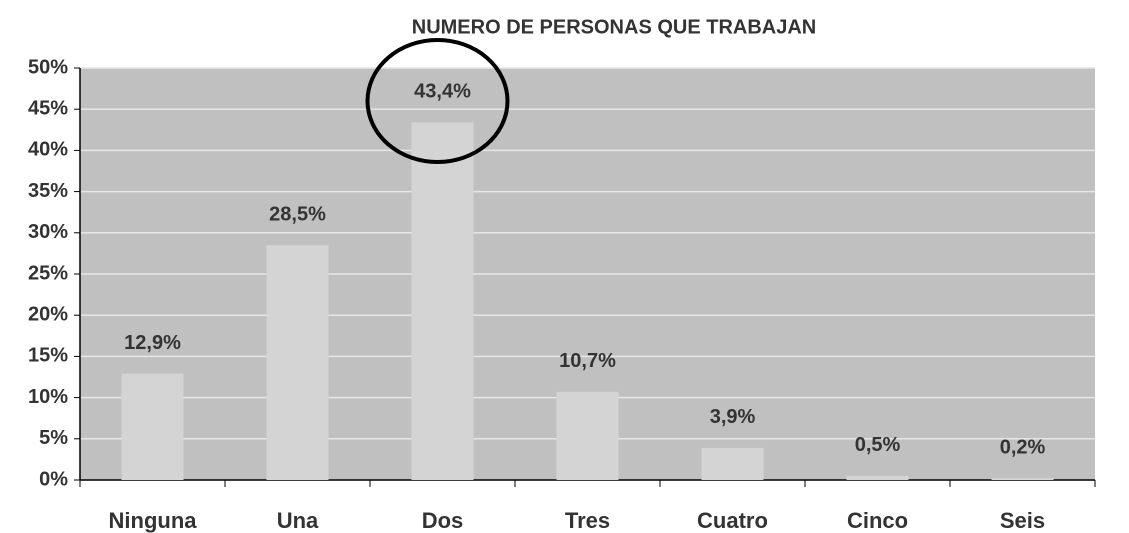 Image resolution: width=1129 pixels, height=533 pixels. I want to click on data-label: 0,5%, so click(878, 445).